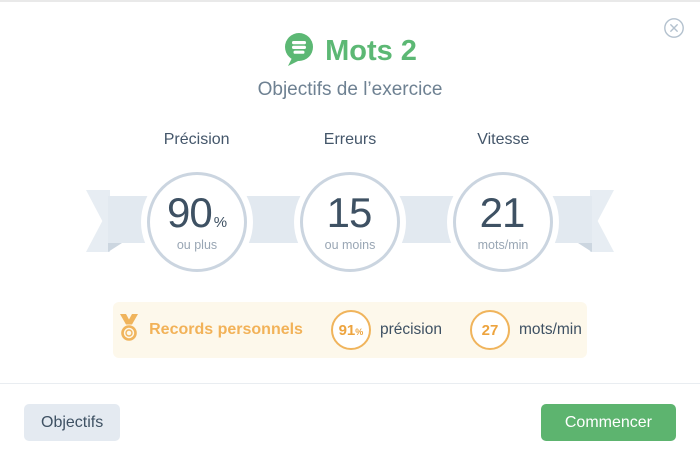  What do you see at coordinates (72, 422) in the screenshot?
I see `objectives-button: Objectifs` at bounding box center [72, 422].